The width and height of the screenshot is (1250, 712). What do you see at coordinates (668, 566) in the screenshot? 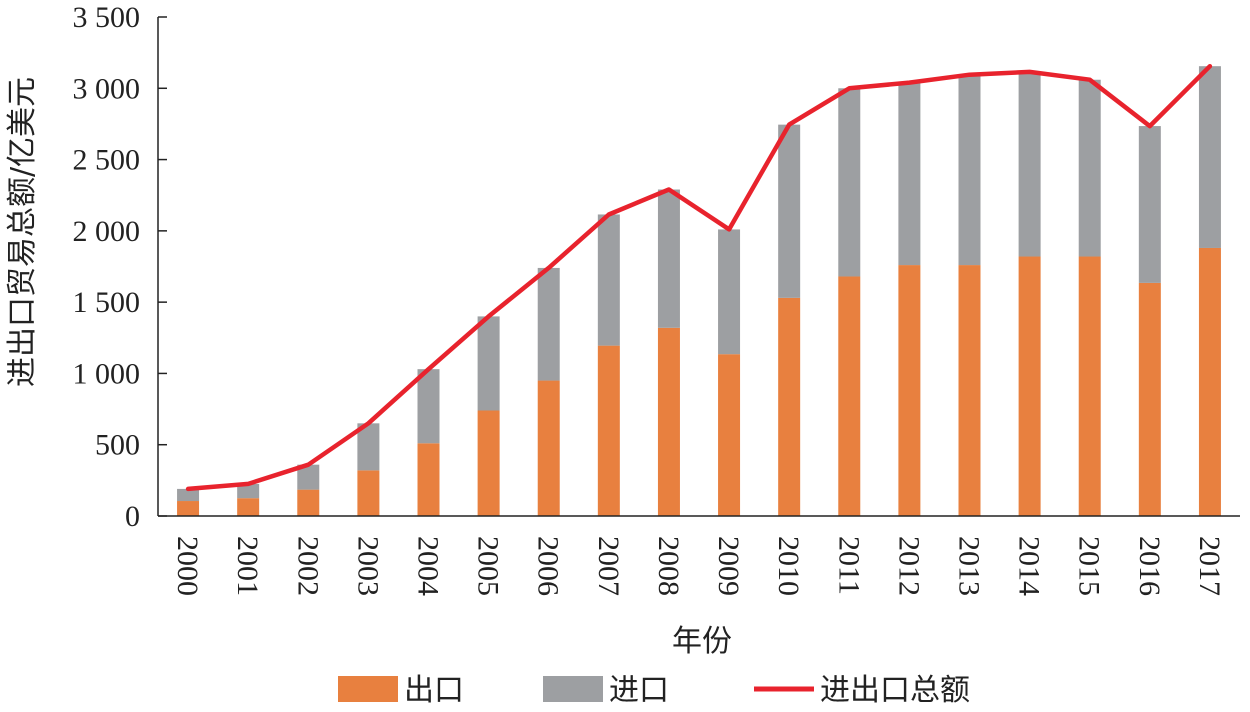
I see `x-tick-label: 2008` at bounding box center [668, 566].